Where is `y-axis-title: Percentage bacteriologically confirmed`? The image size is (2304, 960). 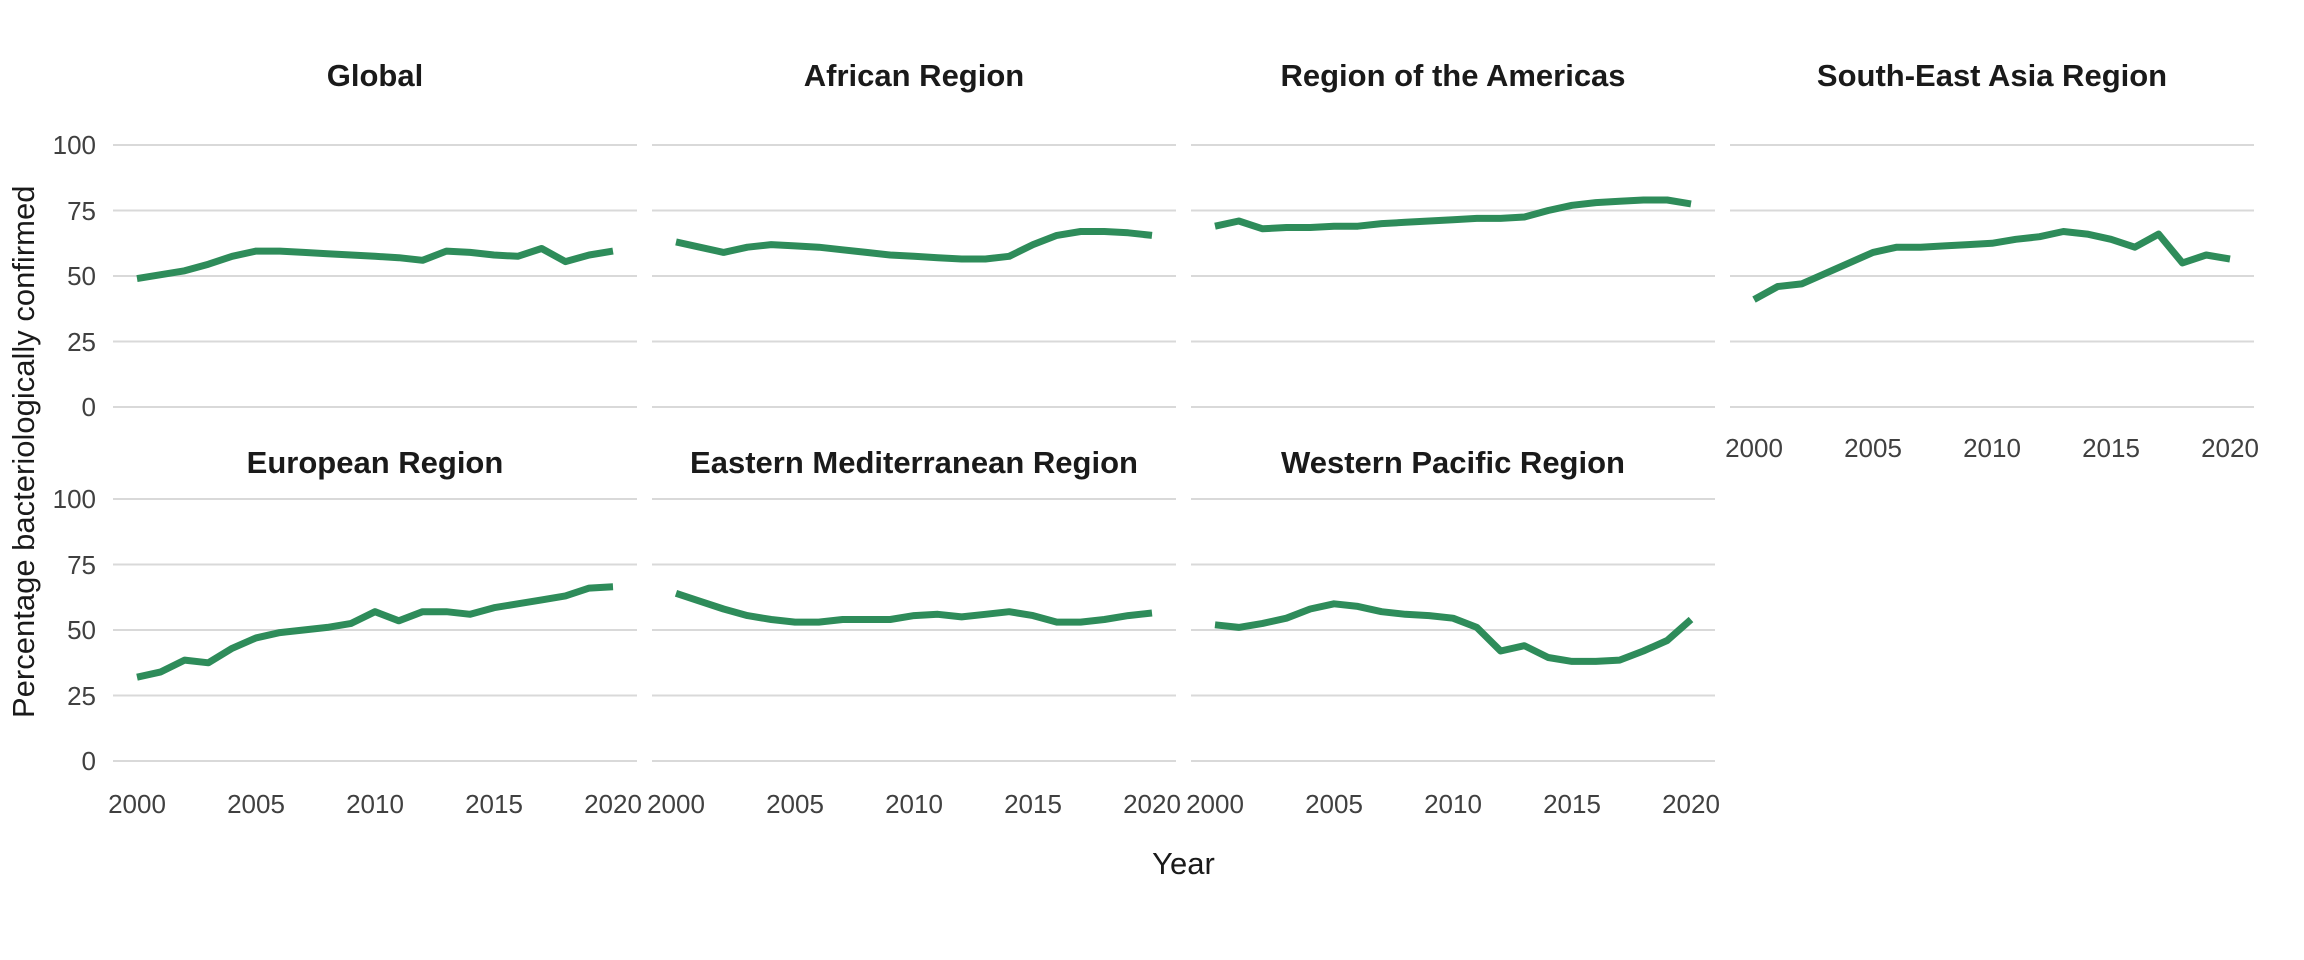
y-axis-title: Percentage bacteriologically confirmed is located at coordinates (23, 452).